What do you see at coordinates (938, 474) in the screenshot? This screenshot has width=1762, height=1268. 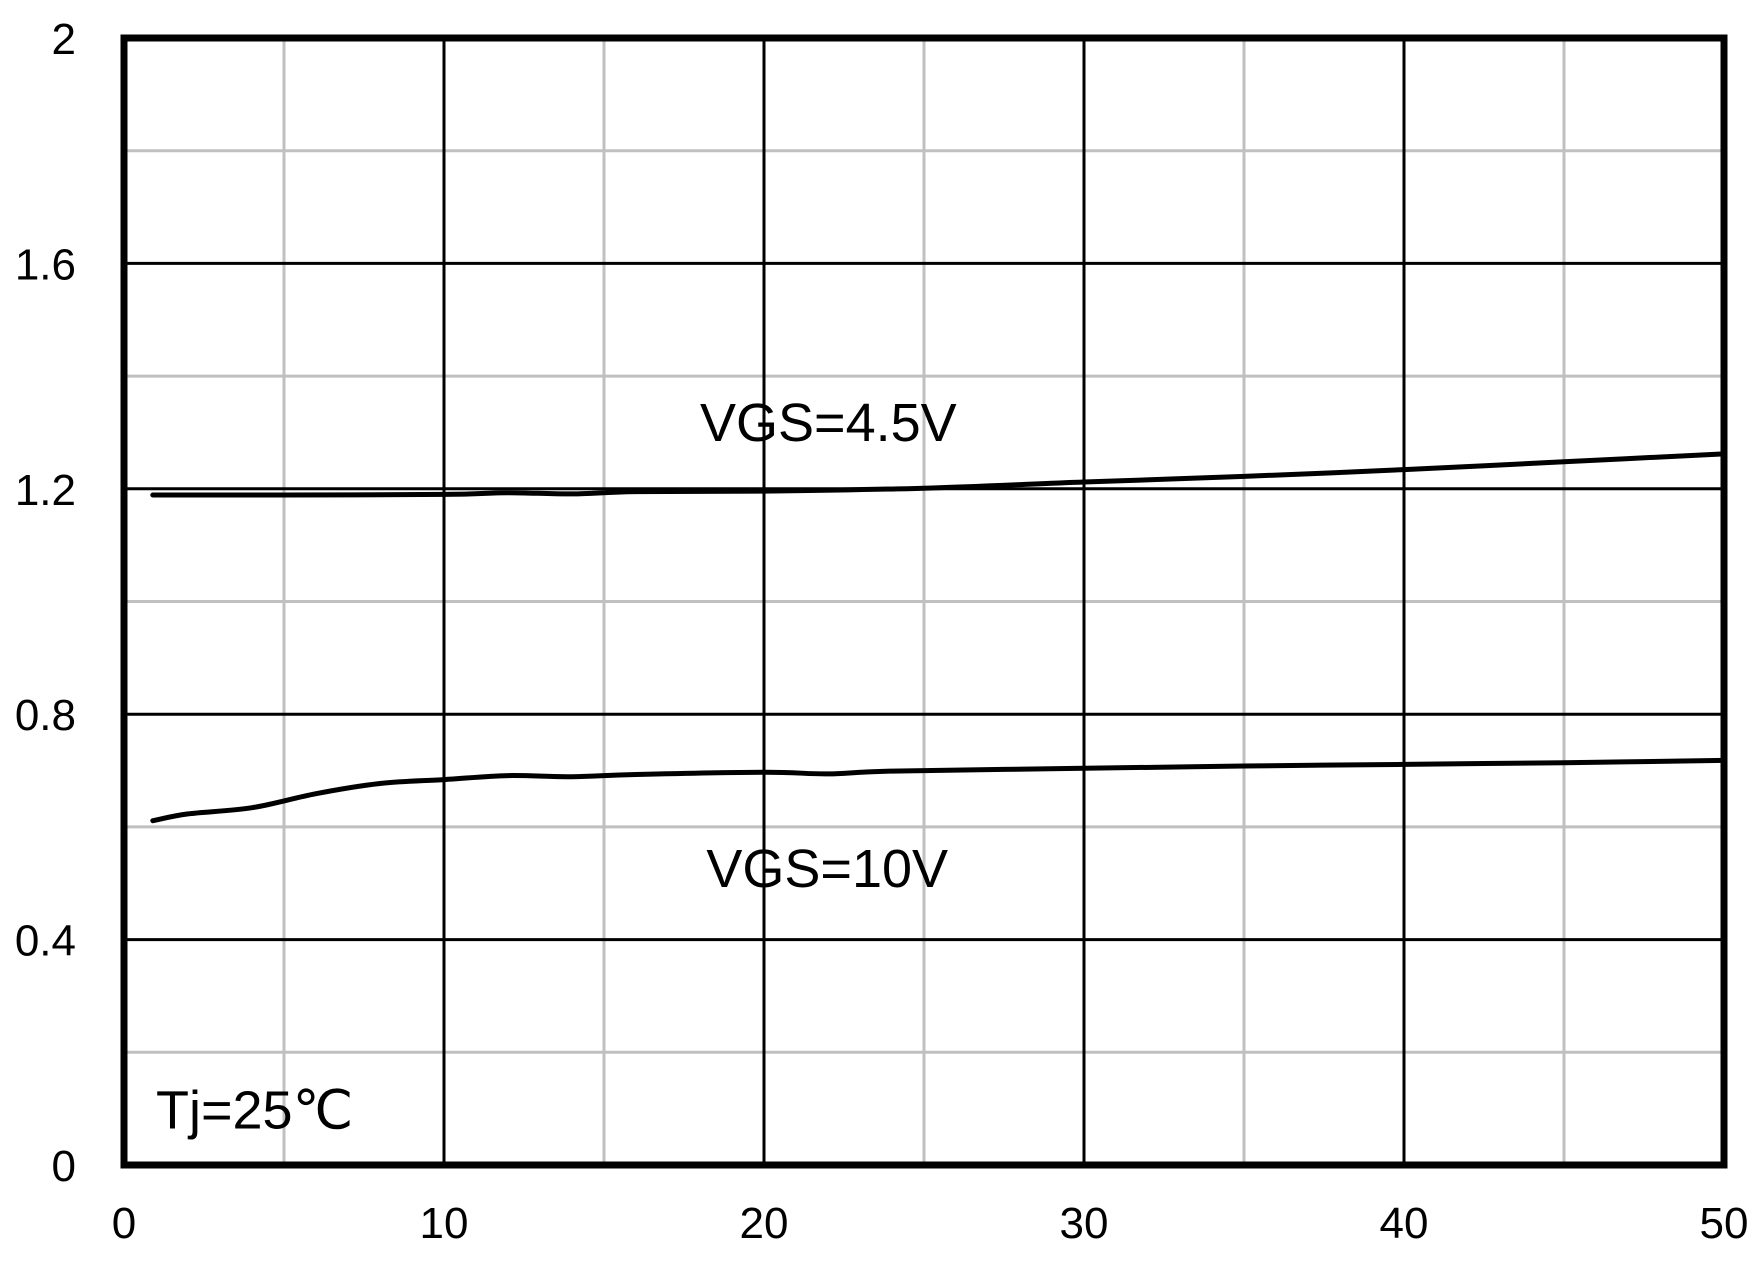 I see `series-line-vgs-4-5v` at bounding box center [938, 474].